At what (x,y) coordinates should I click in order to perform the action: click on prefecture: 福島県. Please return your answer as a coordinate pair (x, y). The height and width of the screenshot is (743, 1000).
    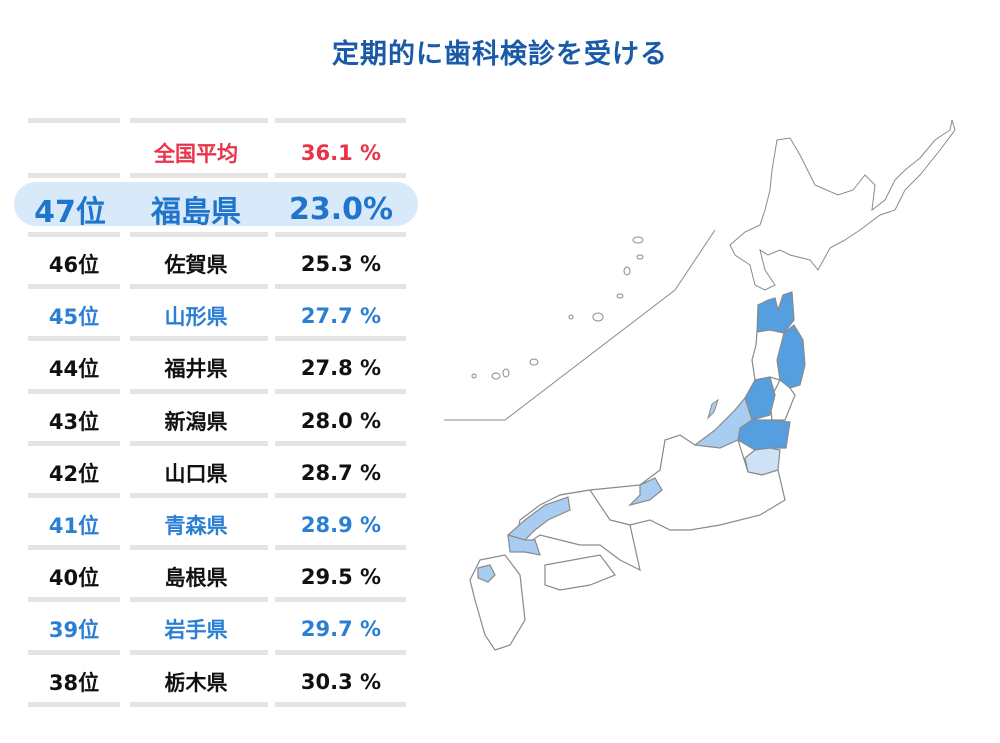
    Looking at the image, I should click on (196, 212).